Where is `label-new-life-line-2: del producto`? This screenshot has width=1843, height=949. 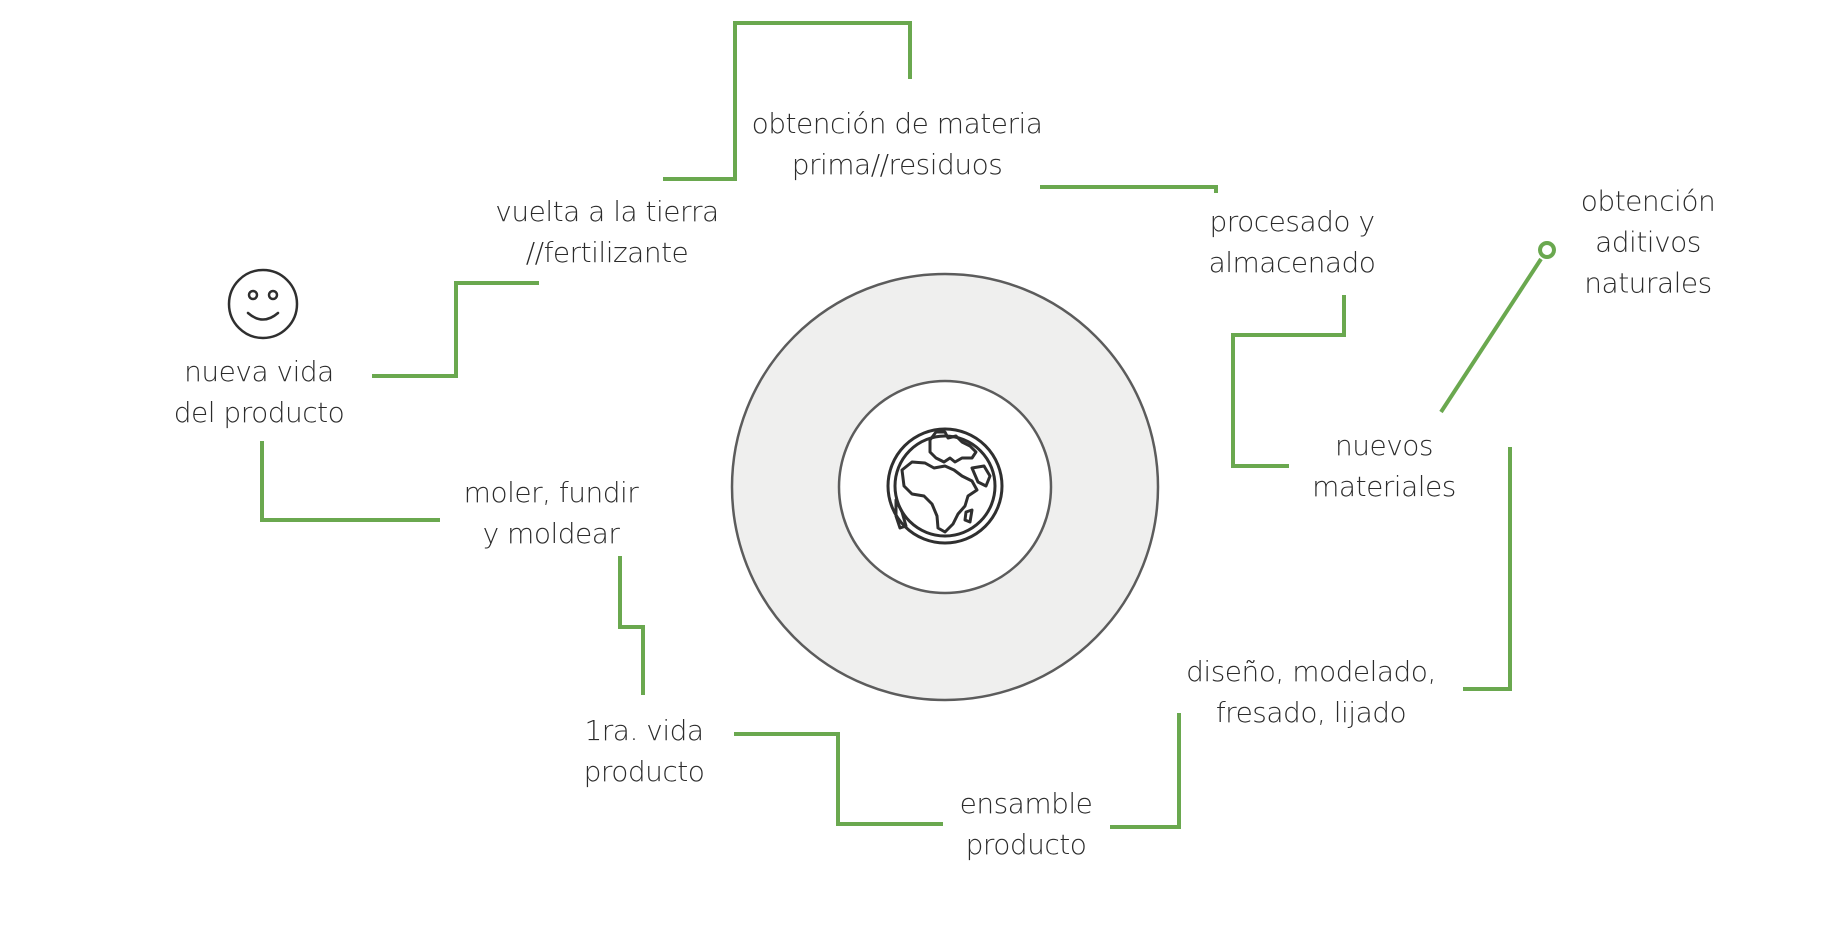
label-new-life-line-2: del producto is located at coordinates (259, 412).